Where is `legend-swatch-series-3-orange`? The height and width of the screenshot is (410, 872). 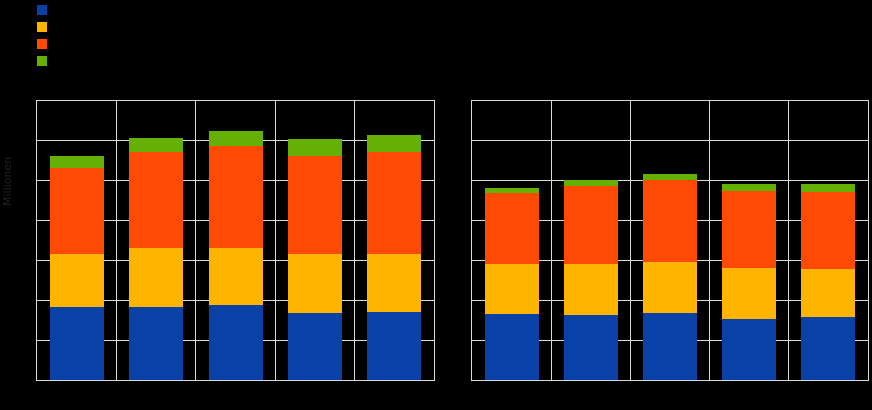 legend-swatch-series-3-orange is located at coordinates (42, 44).